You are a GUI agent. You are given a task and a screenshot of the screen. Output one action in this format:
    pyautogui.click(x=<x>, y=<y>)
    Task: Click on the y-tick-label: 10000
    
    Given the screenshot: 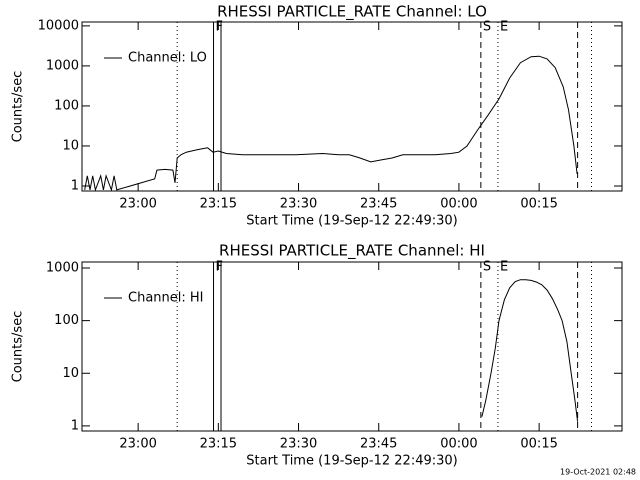 What is the action you would take?
    pyautogui.click(x=58, y=25)
    